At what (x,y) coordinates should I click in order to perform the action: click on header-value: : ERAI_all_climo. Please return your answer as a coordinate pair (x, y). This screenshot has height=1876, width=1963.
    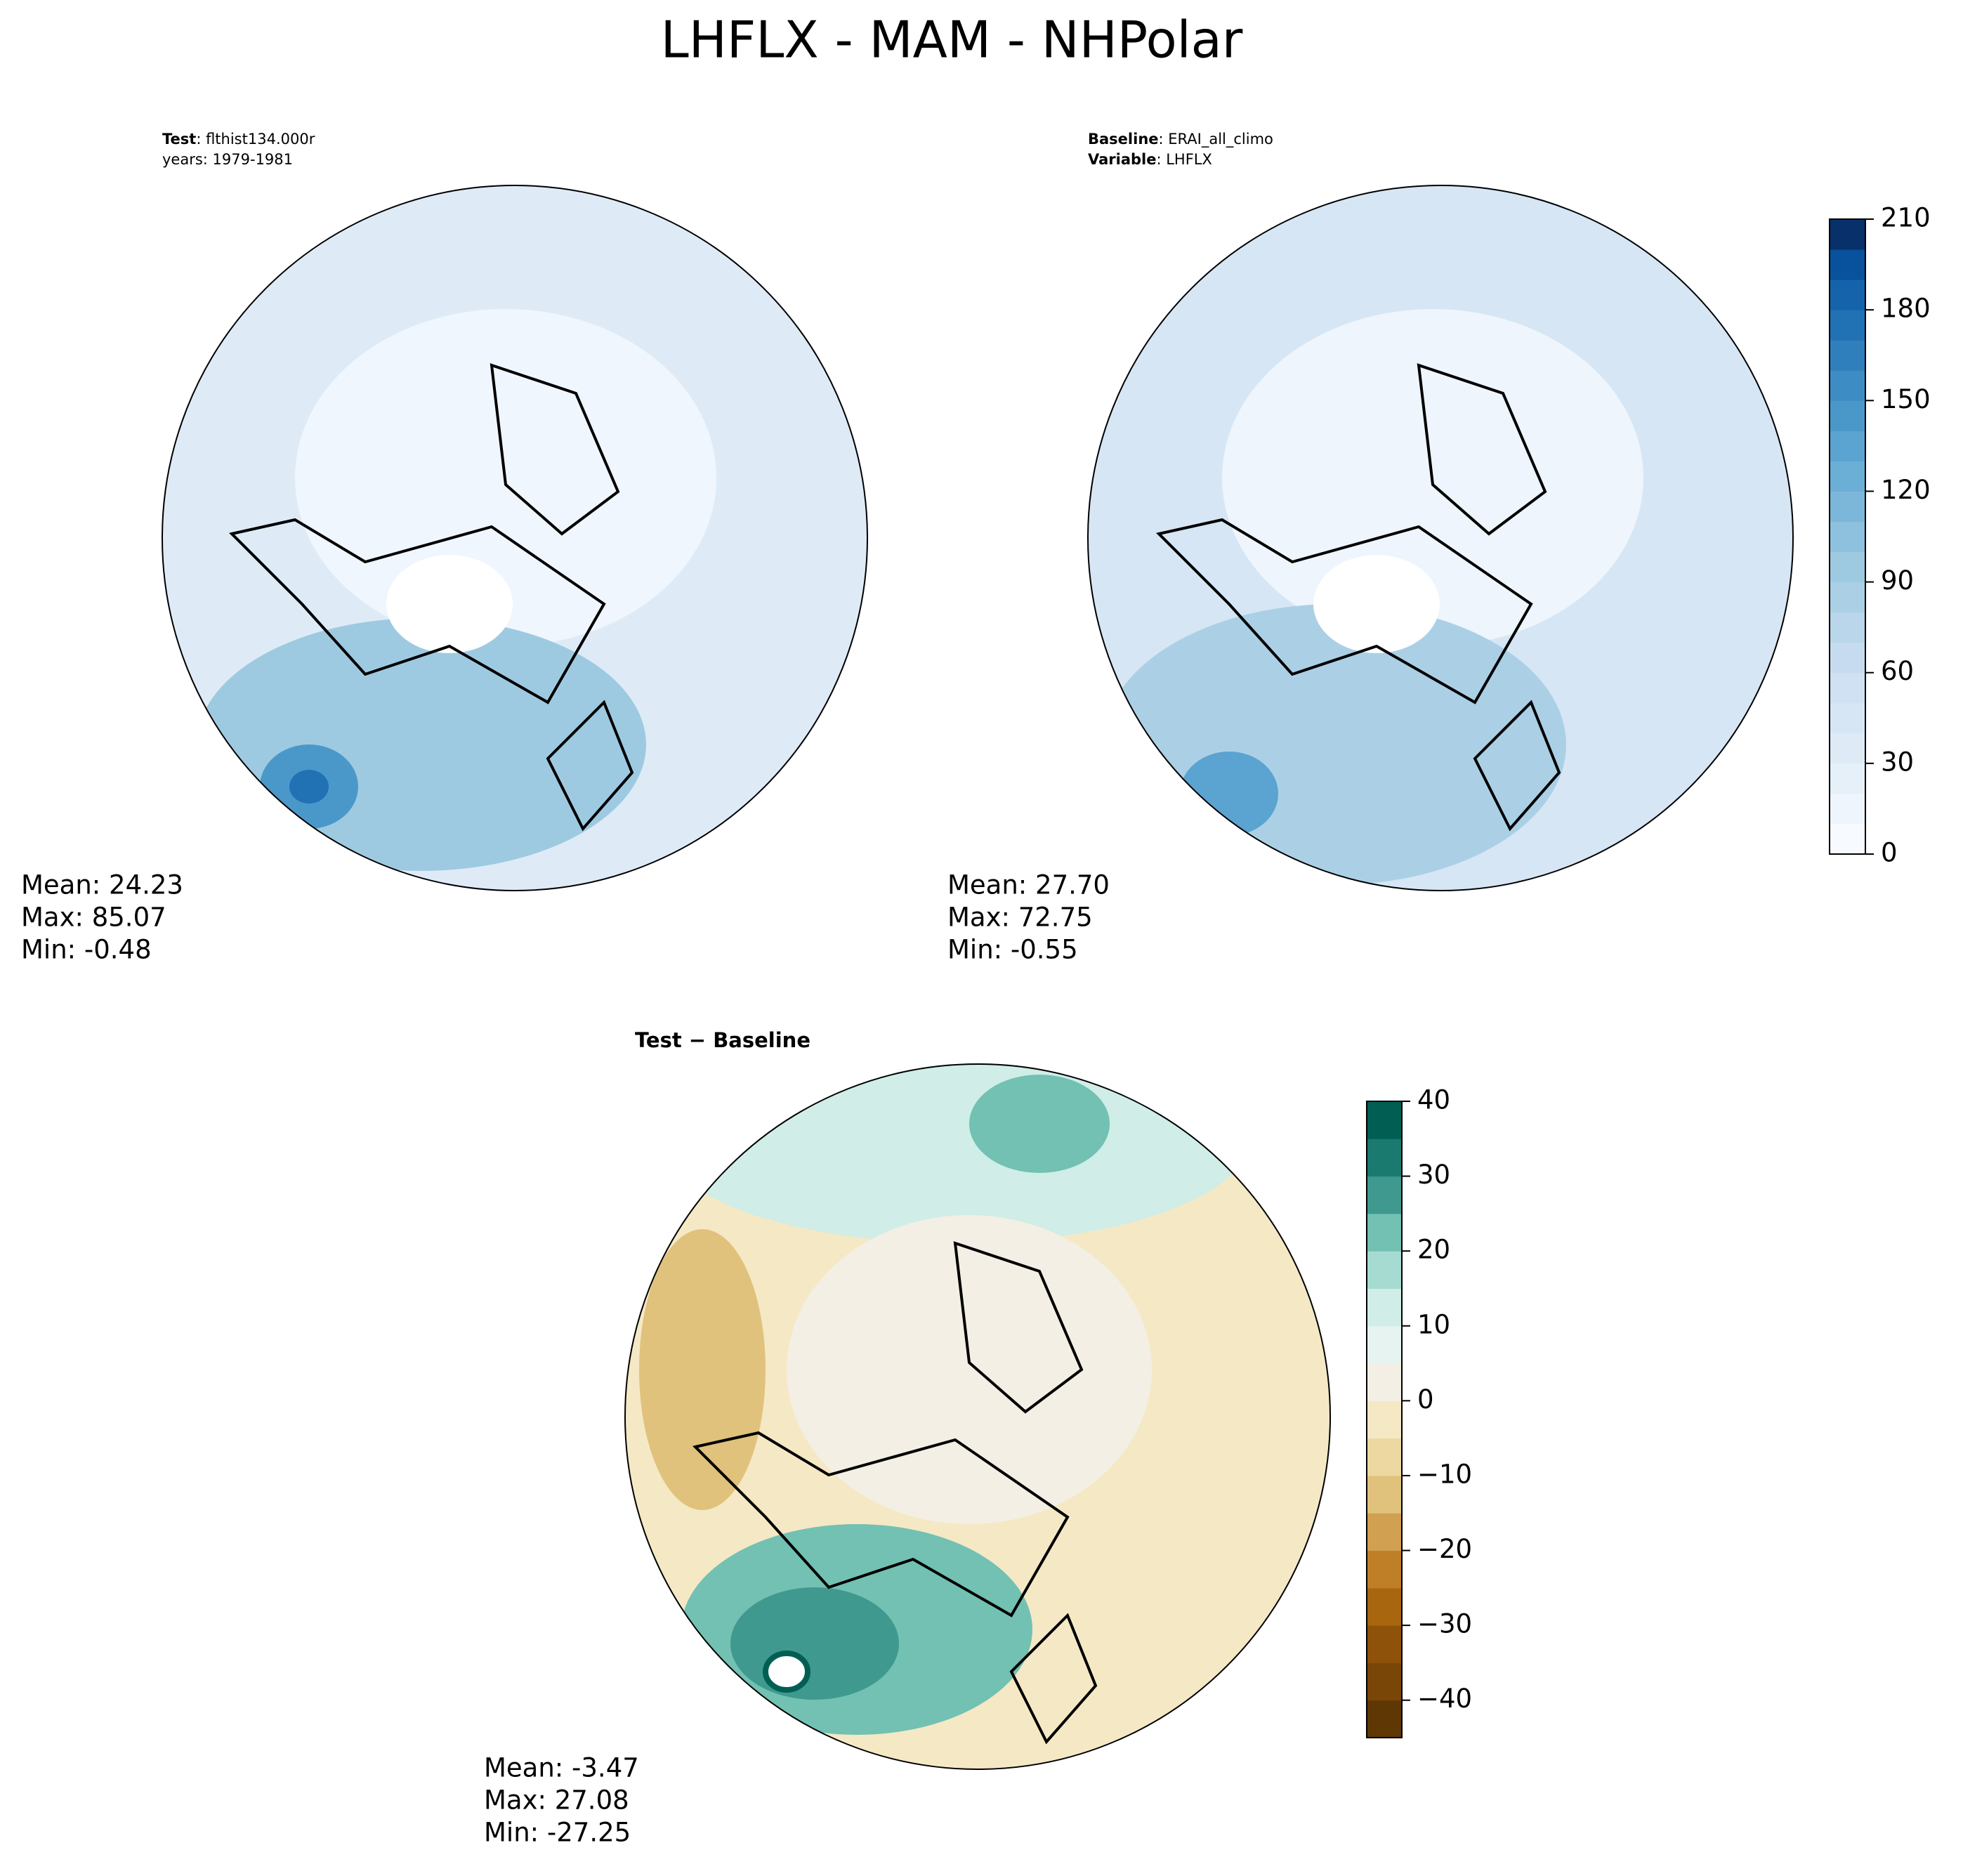
    Looking at the image, I should click on (1216, 139).